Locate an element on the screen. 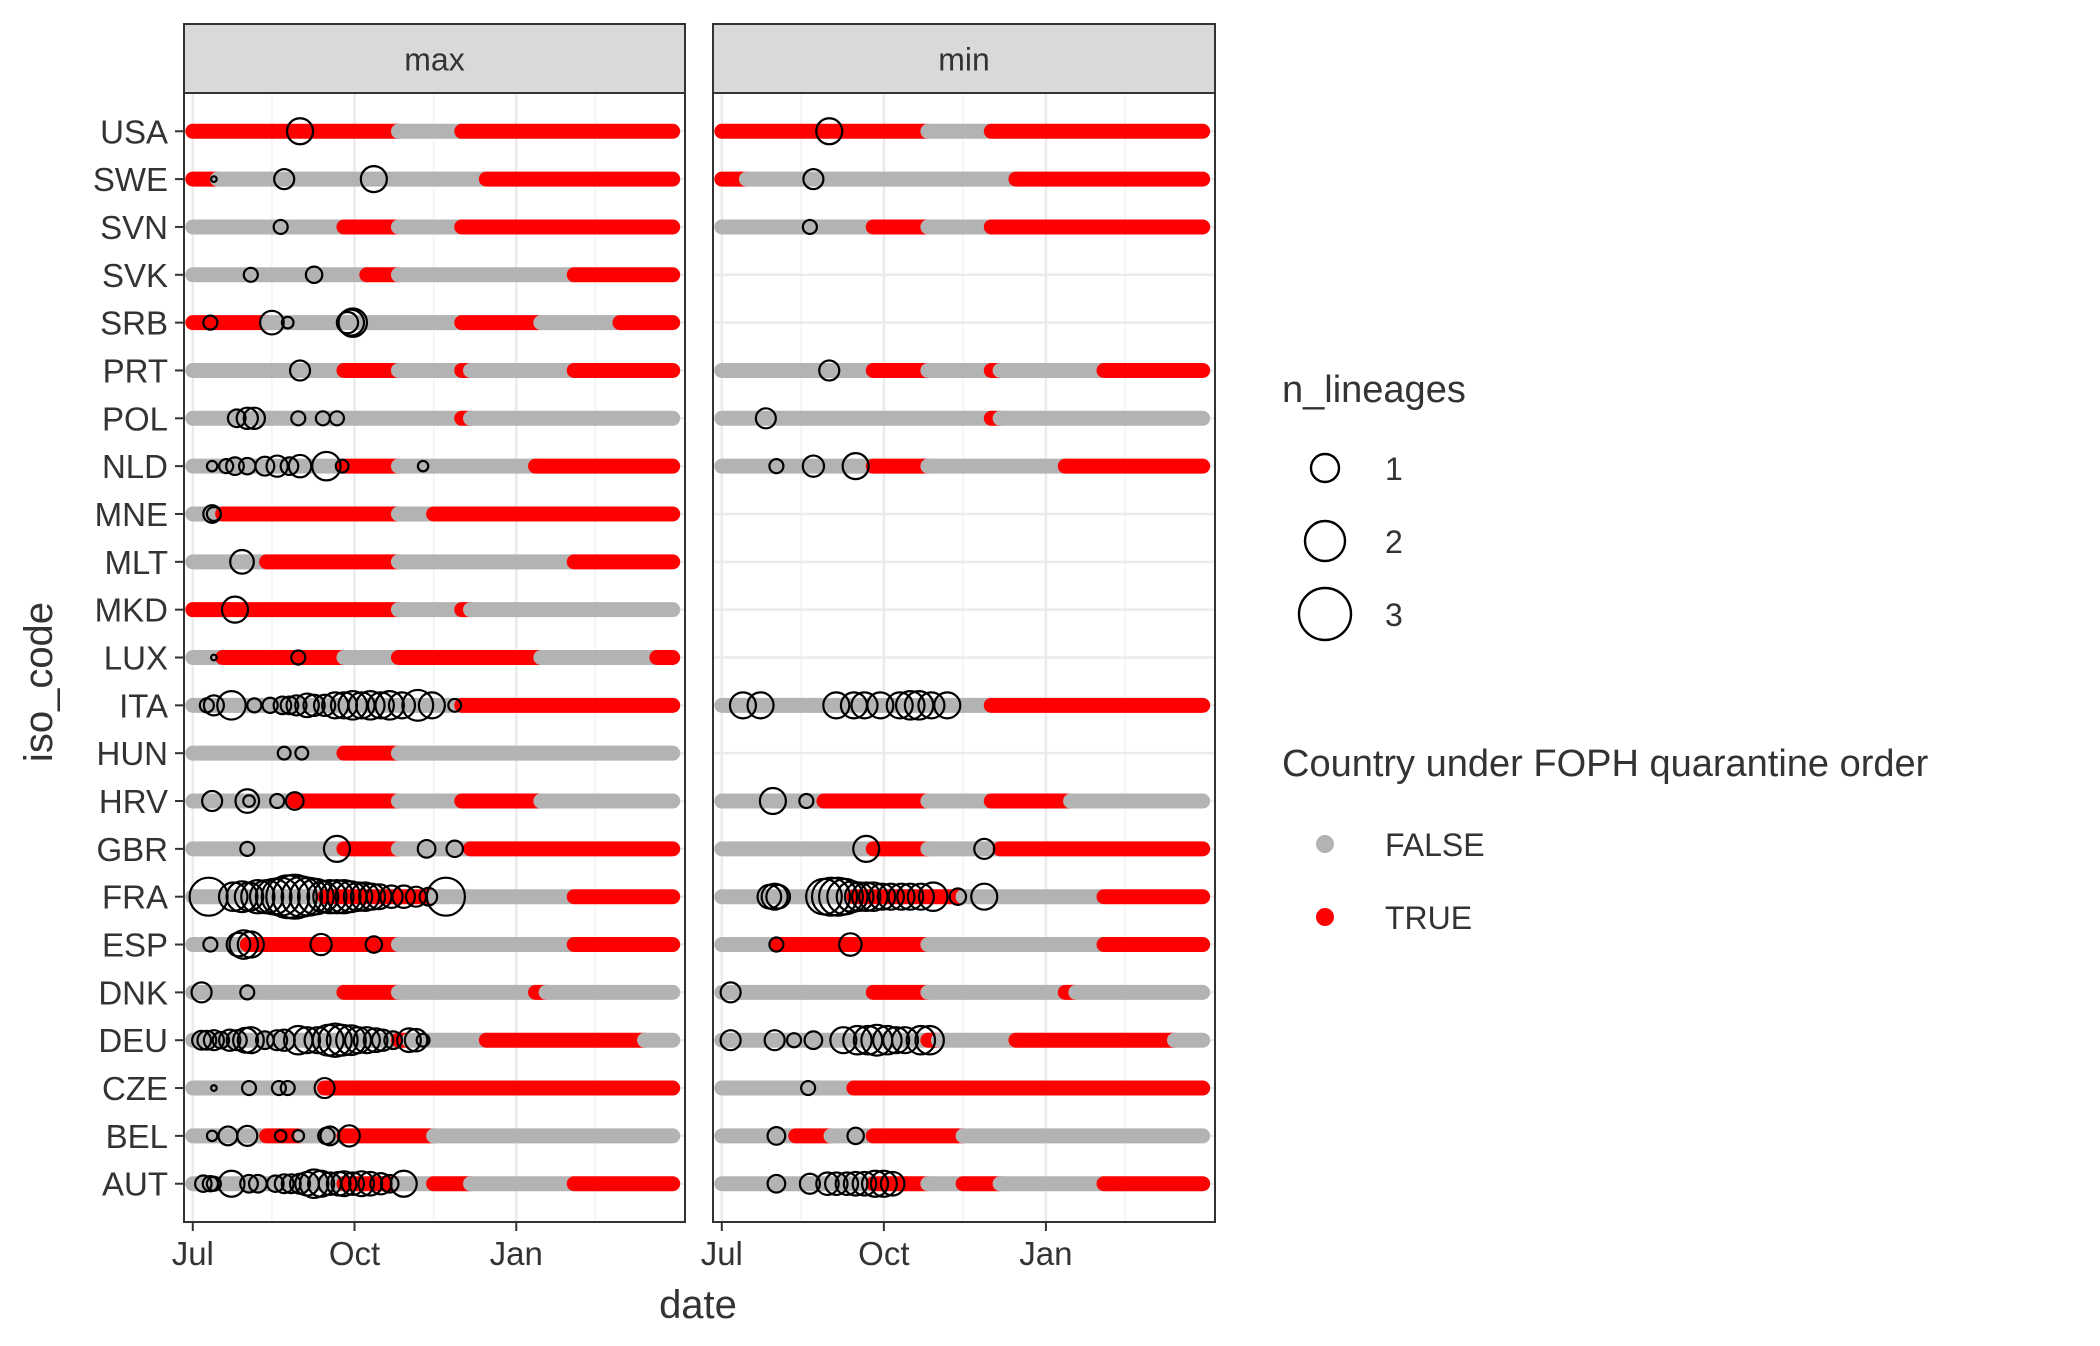 The height and width of the screenshot is (1346, 2100). legend-size-key is located at coordinates (1325, 468).